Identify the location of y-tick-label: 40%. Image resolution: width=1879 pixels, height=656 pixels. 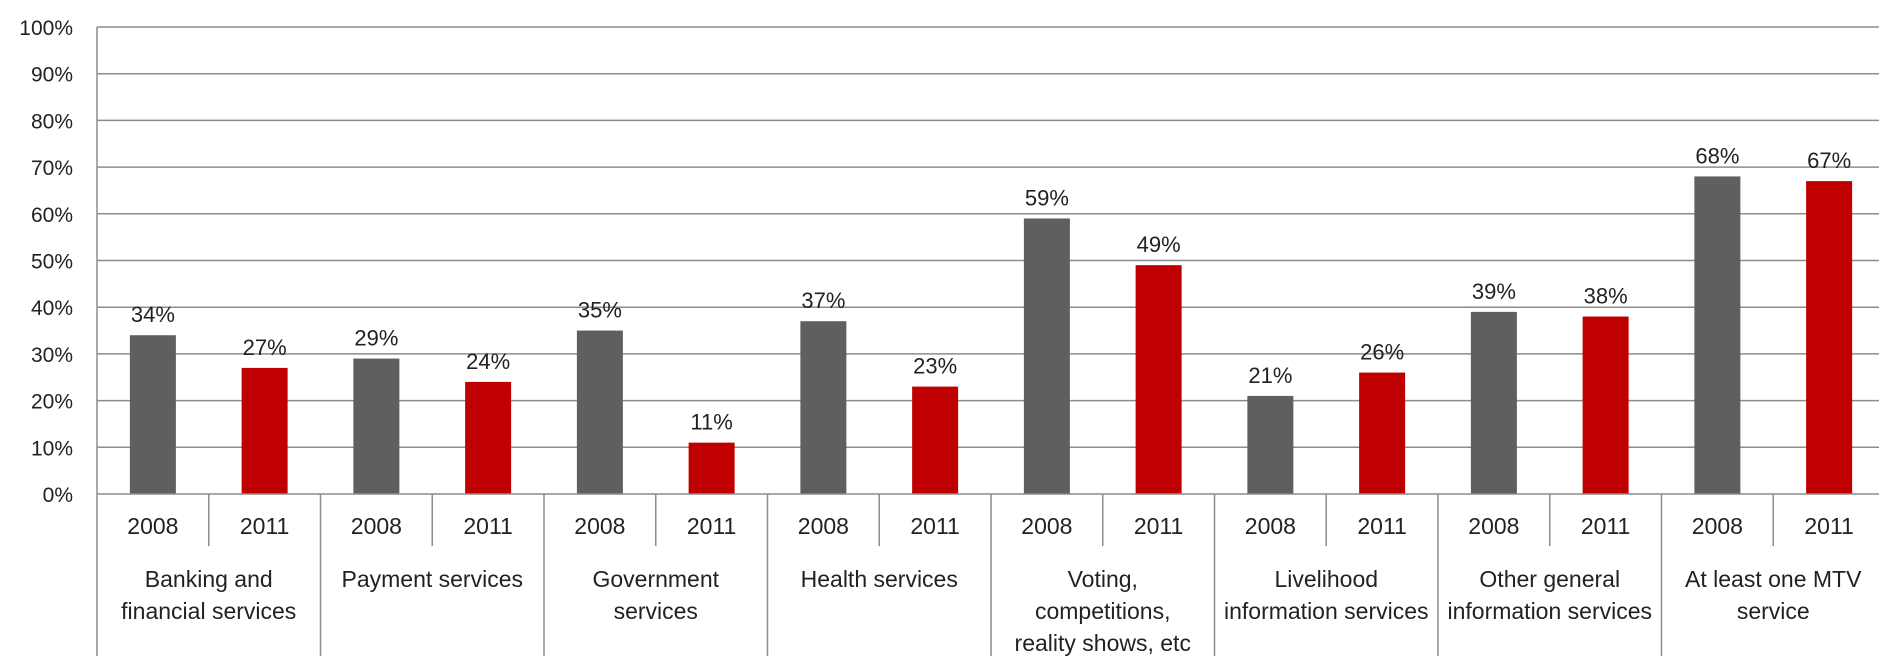
(52, 308).